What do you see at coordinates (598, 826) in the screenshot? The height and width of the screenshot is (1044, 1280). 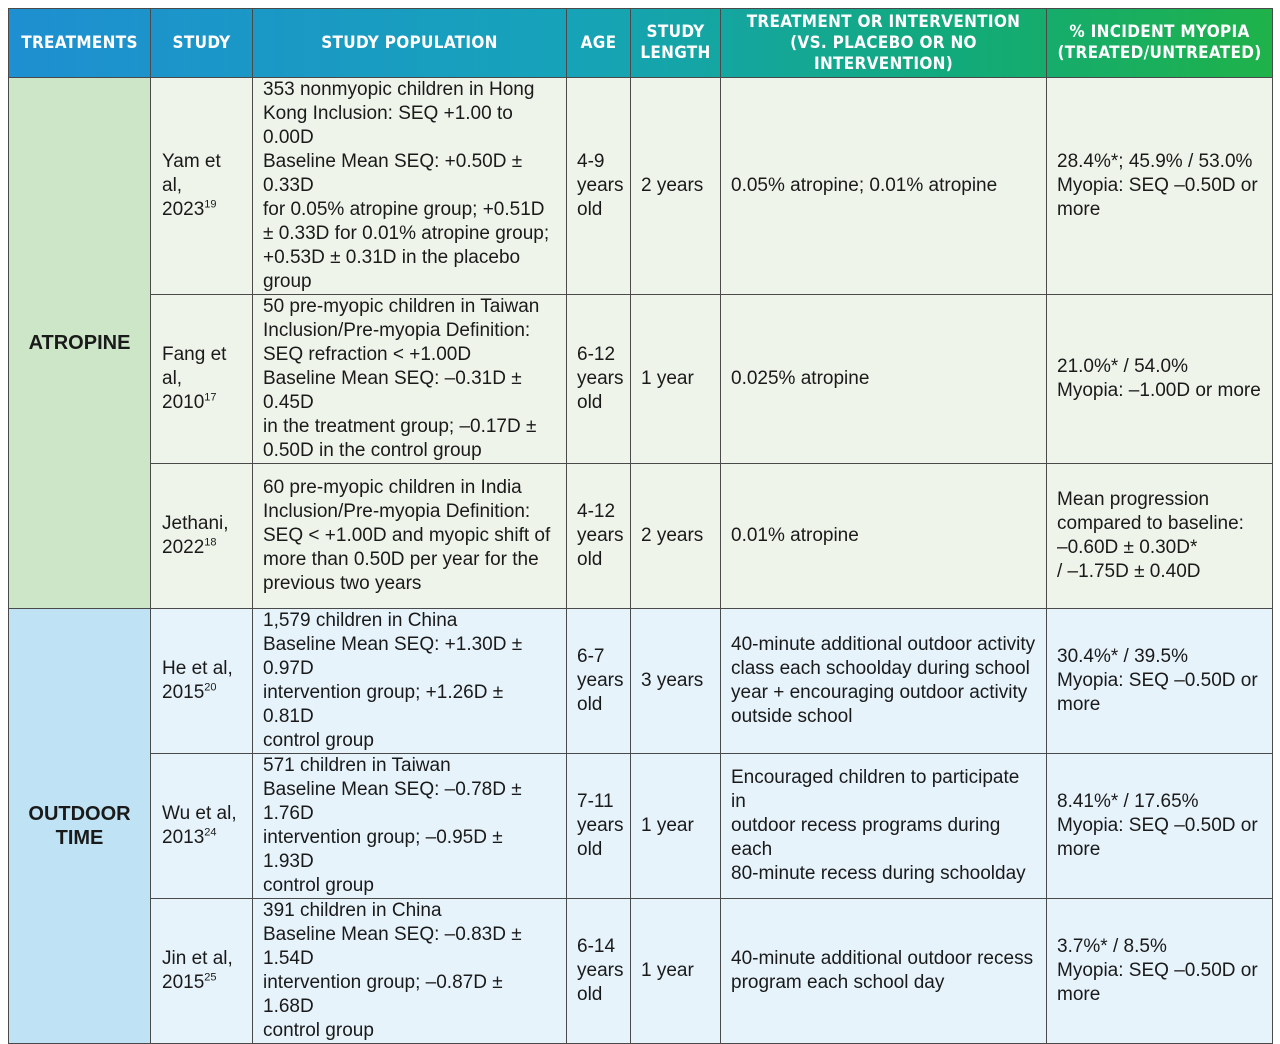 I see `age-cell: 7-11 years old` at bounding box center [598, 826].